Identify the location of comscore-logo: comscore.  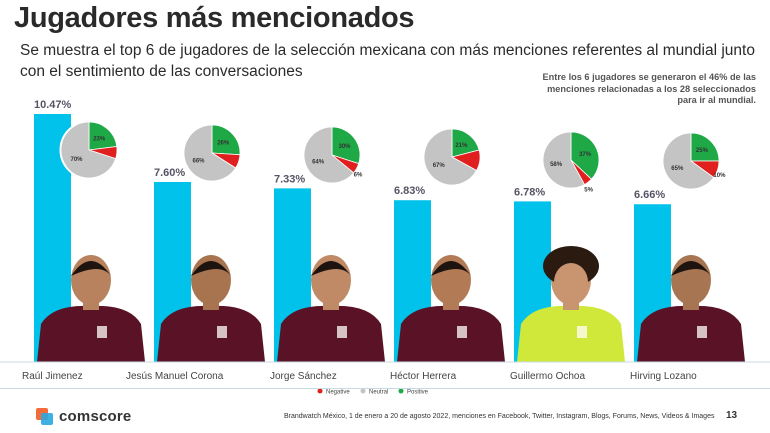
(83, 416).